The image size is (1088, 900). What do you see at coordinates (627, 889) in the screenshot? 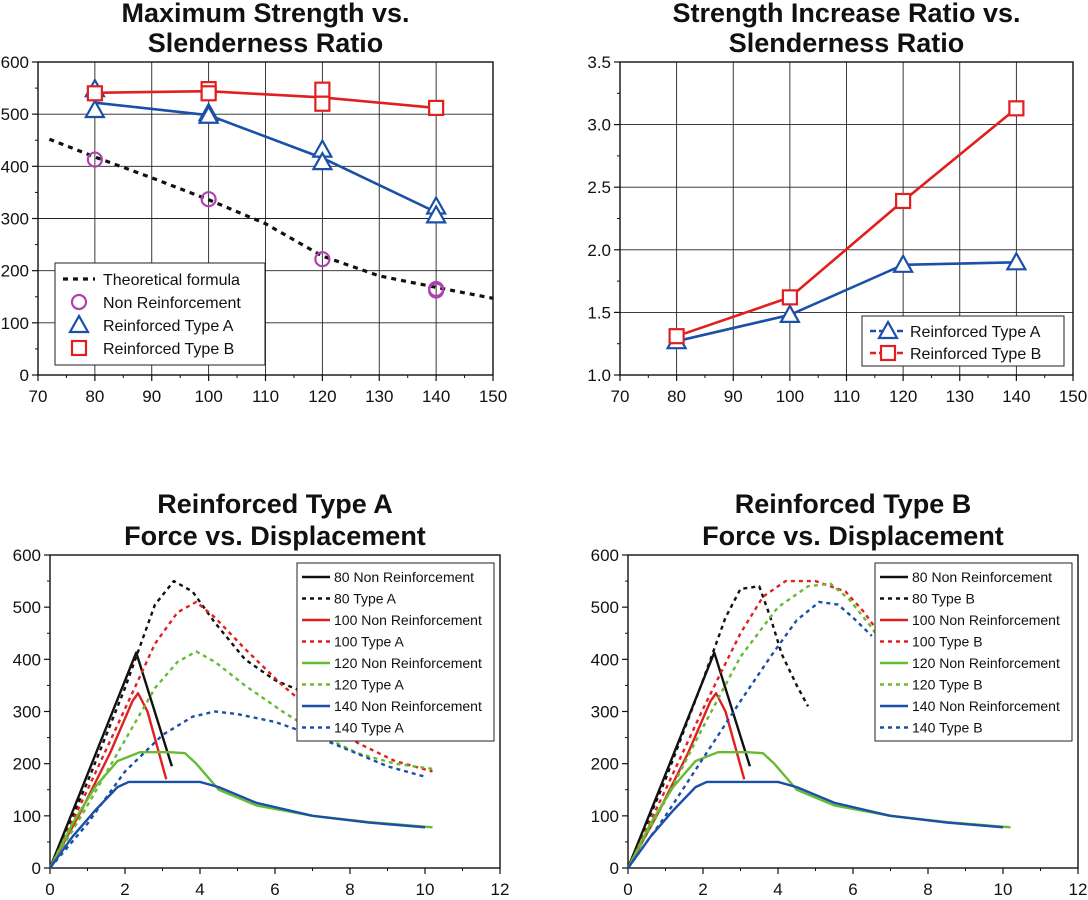
I see `x-tick-label: 0` at bounding box center [627, 889].